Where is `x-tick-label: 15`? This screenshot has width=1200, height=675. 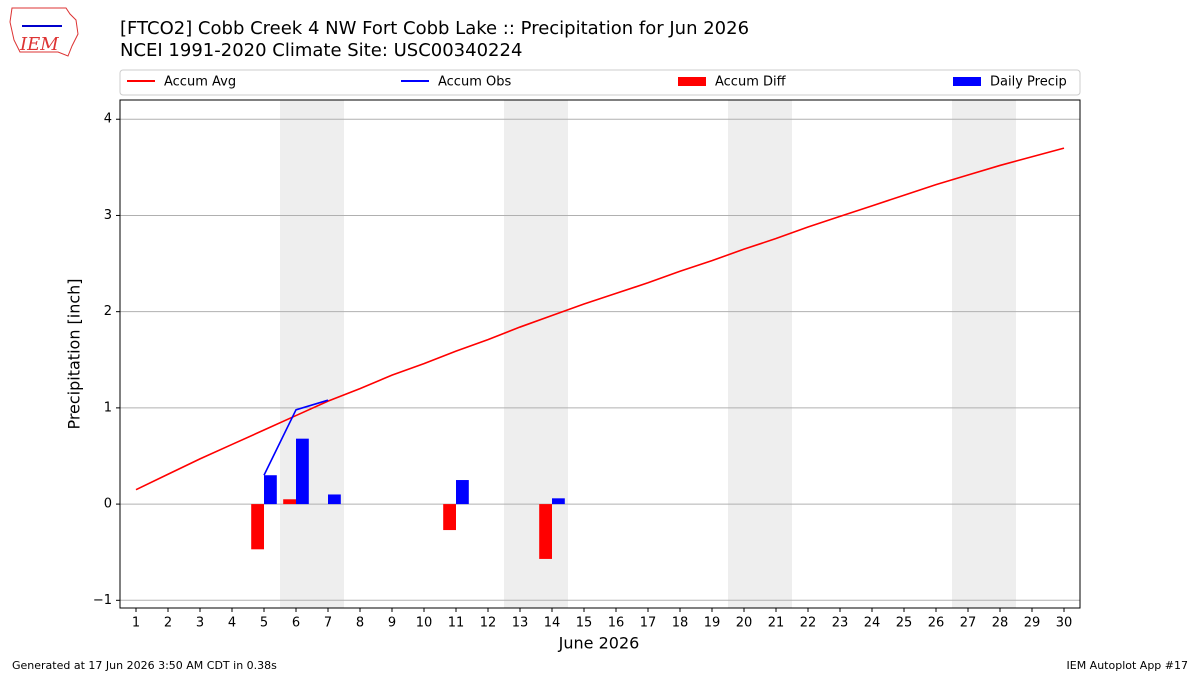 x-tick-label: 15 is located at coordinates (584, 623).